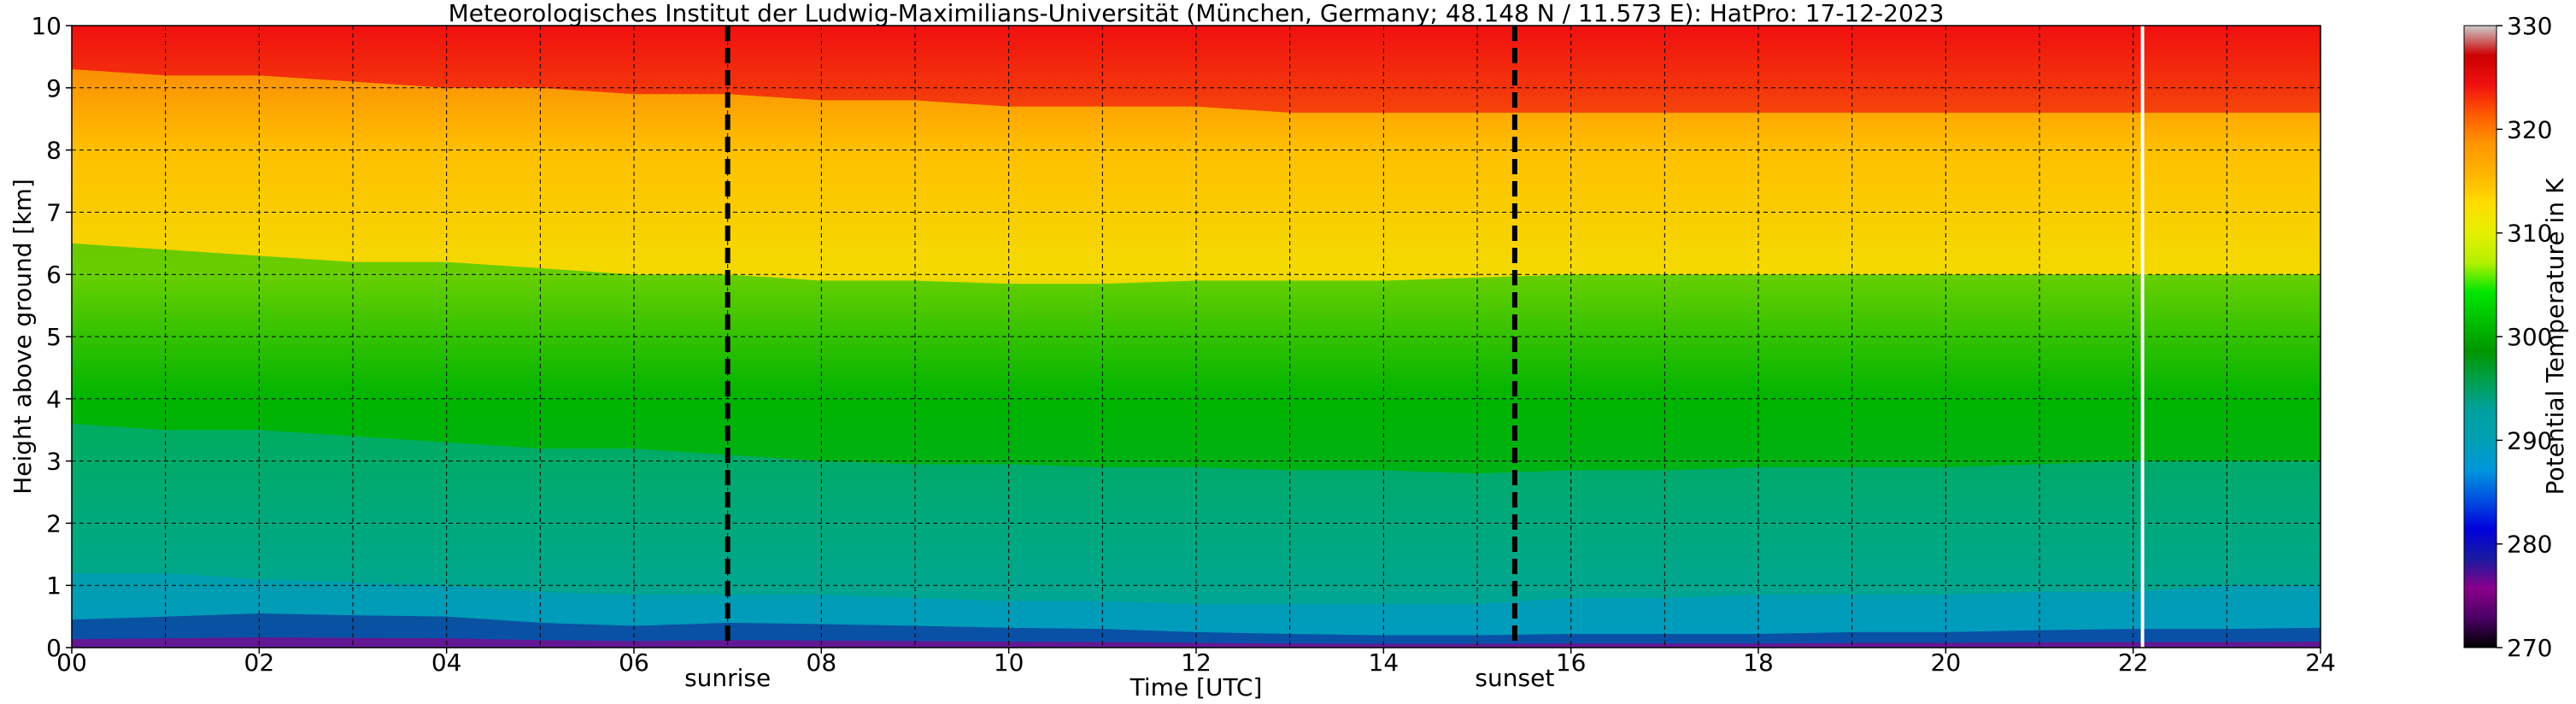 This screenshot has height=704, width=2576. Describe the element at coordinates (2529, 545) in the screenshot. I see `colorbar-tick-label: 280` at that location.